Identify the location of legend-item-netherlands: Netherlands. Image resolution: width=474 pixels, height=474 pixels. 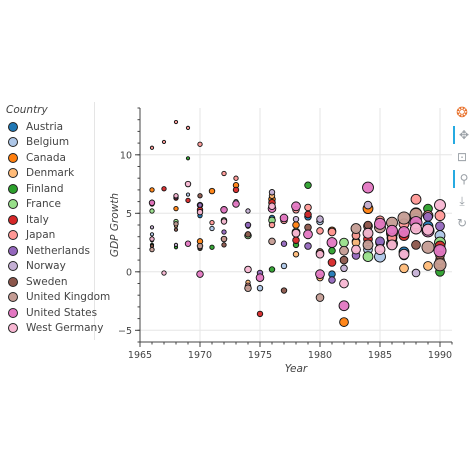
(49, 250).